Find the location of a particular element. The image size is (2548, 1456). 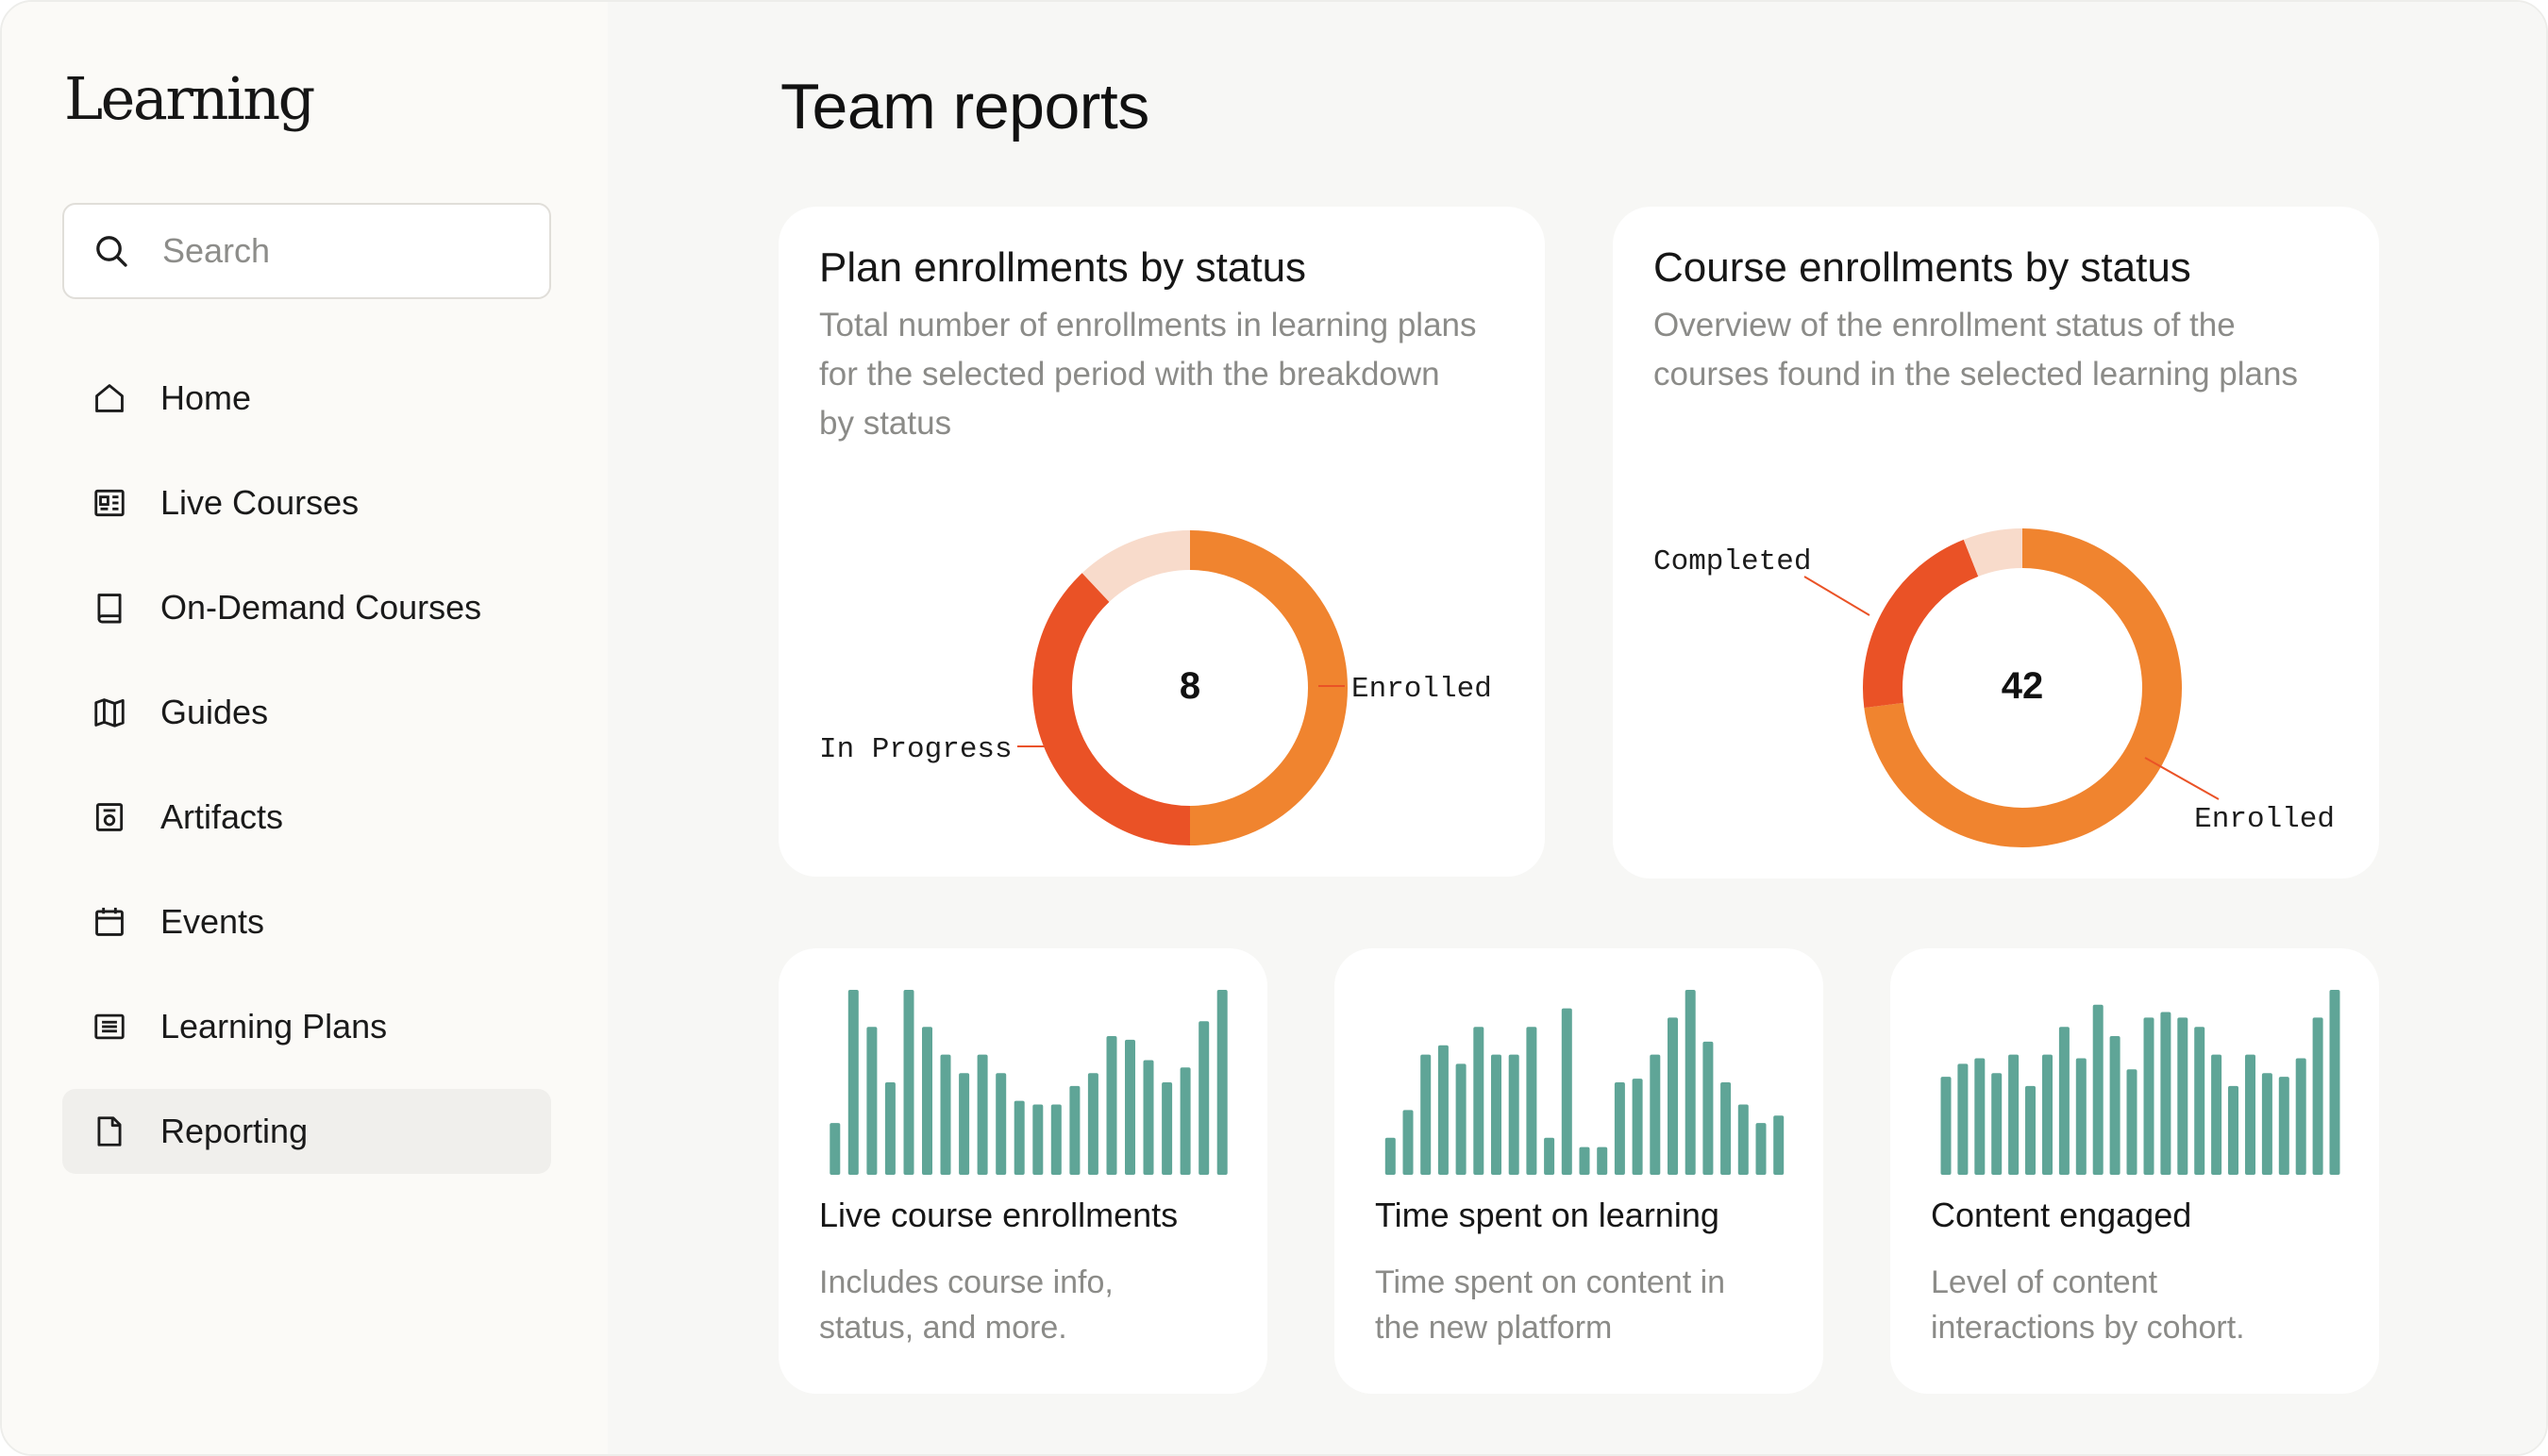

home-icon is located at coordinates (109, 398).